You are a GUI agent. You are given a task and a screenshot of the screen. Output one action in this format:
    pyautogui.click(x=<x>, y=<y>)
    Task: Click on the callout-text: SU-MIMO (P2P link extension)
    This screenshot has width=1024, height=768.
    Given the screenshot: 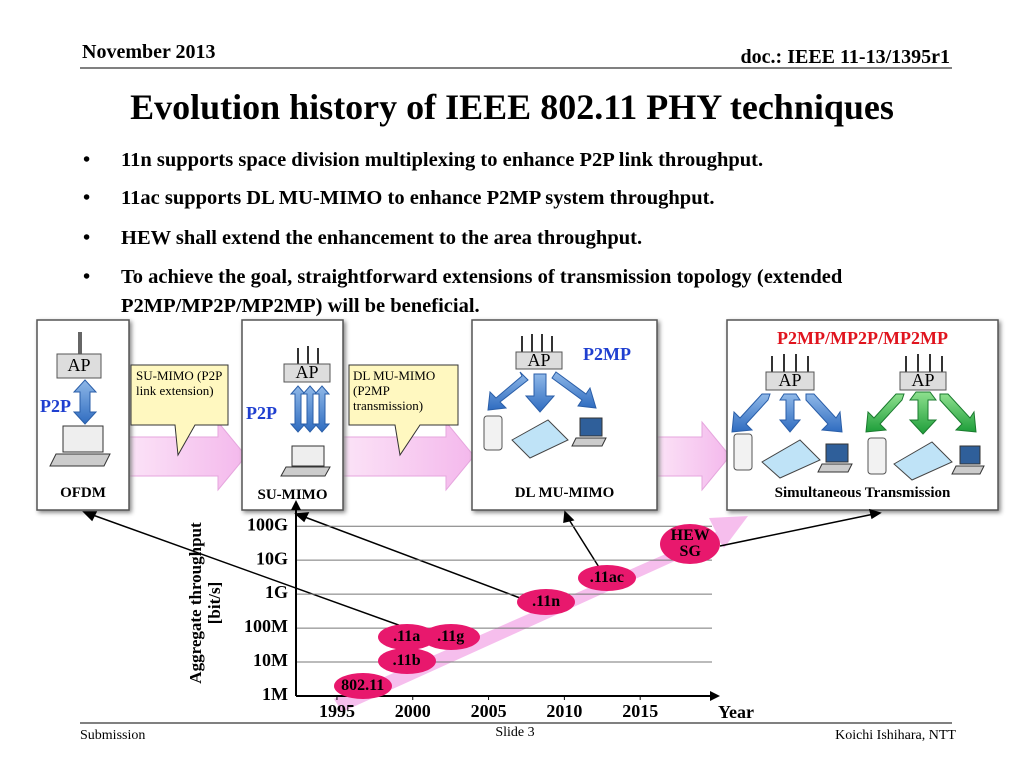 What is the action you would take?
    pyautogui.click(x=179, y=383)
    